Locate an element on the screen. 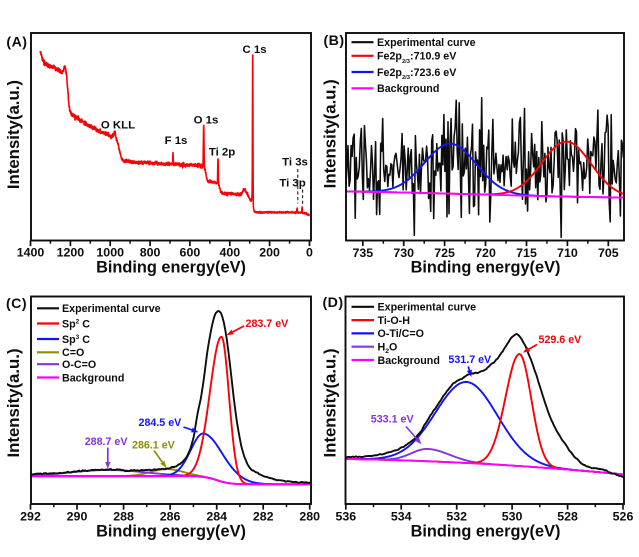  svg-text: (C) is located at coordinates (16, 304).